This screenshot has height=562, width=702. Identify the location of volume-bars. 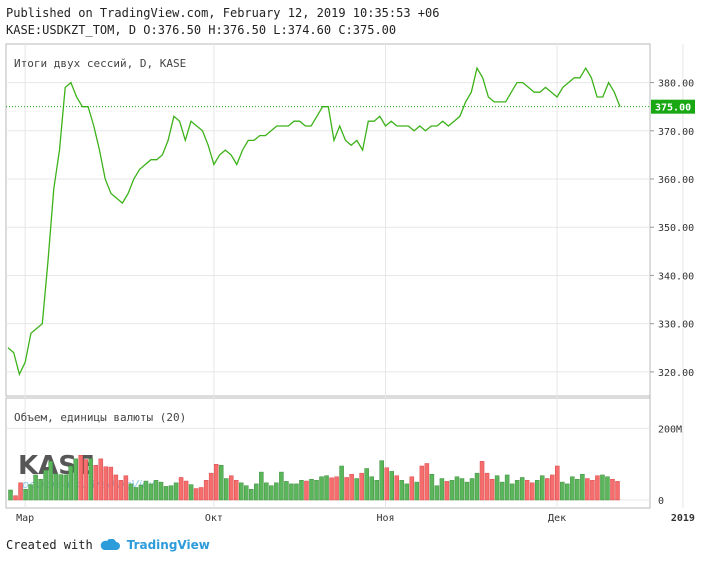
(314, 478).